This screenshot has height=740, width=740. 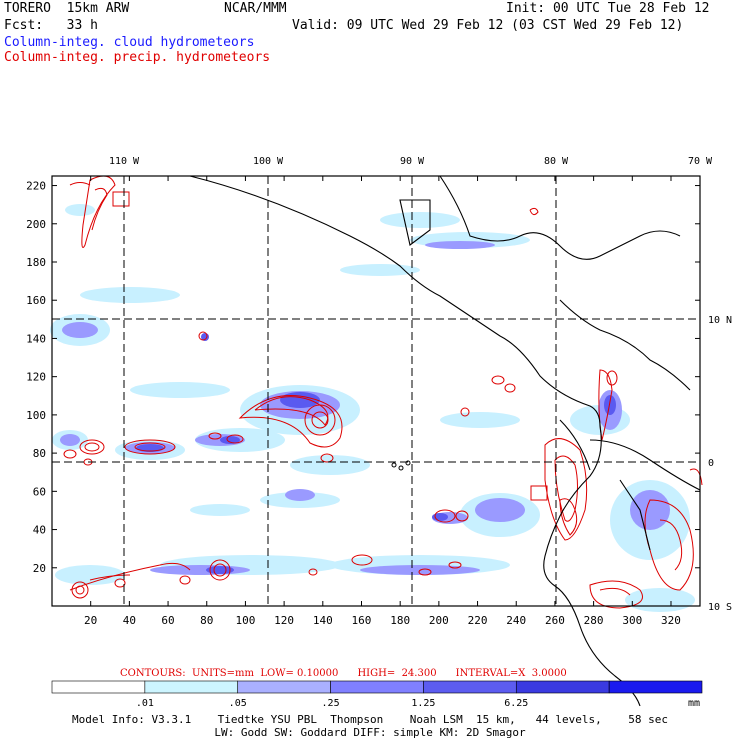 I want to click on lat-label: 10 S, so click(x=720, y=607).